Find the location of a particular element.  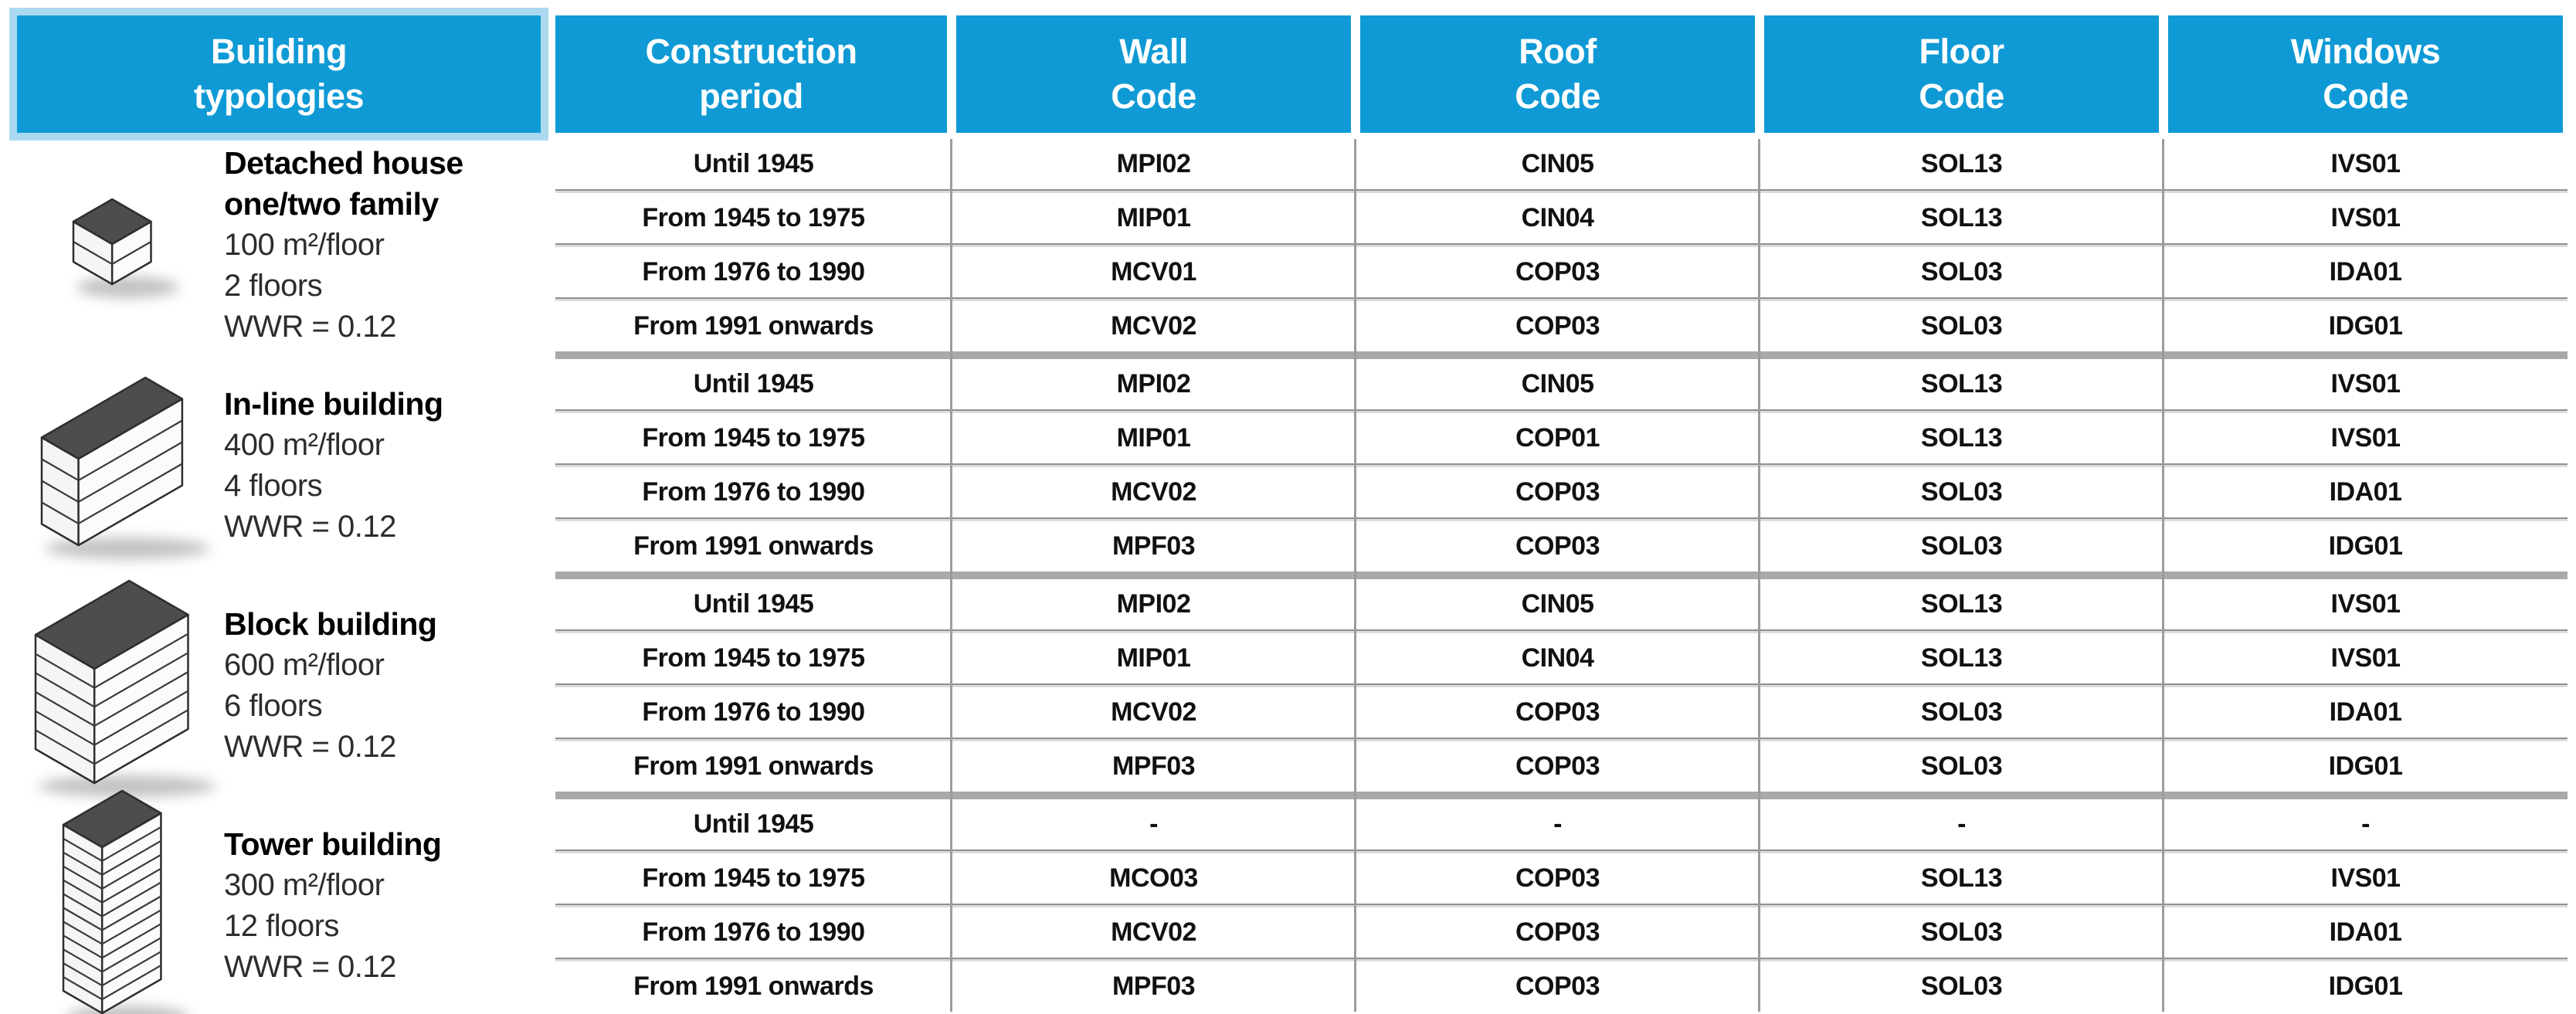

table-row: Until 1945 - - - - is located at coordinates (1565, 825).